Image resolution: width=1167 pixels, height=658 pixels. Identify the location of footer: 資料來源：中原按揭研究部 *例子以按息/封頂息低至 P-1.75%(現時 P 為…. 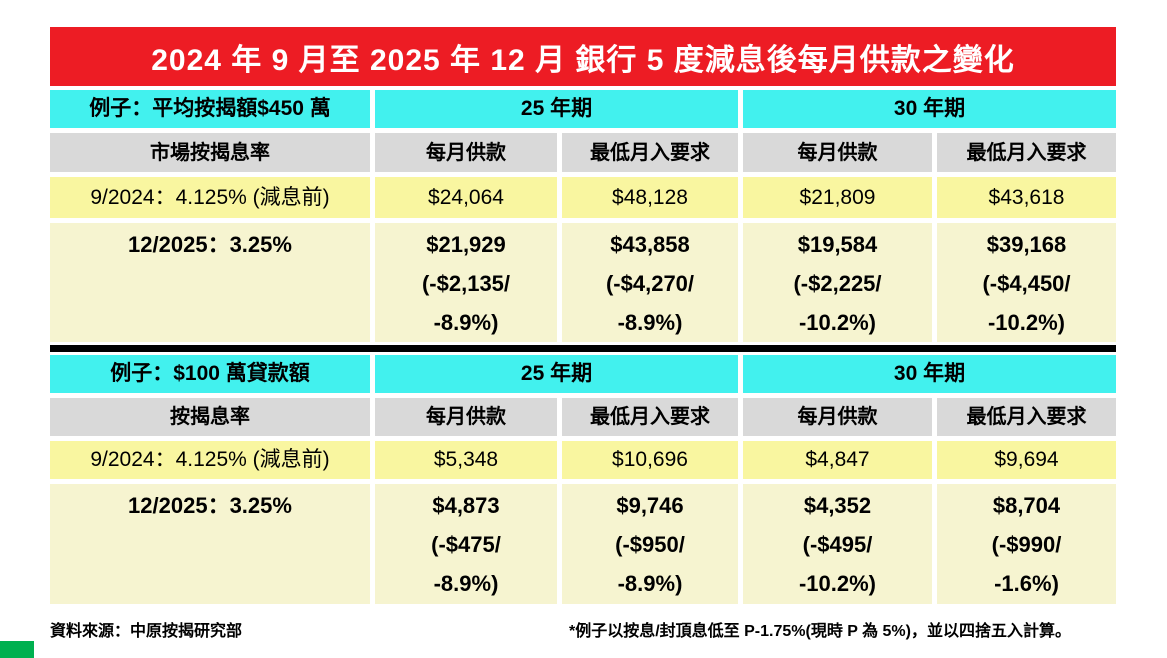
(583, 629).